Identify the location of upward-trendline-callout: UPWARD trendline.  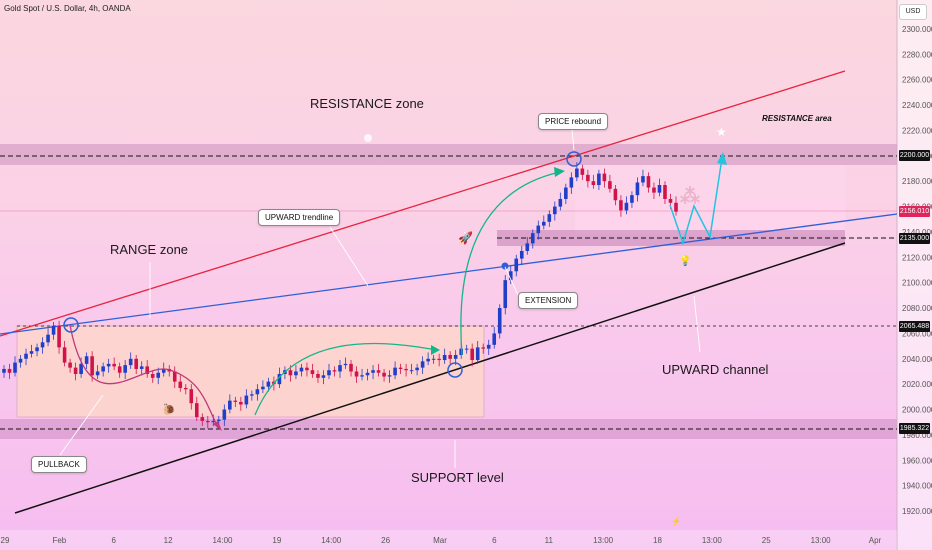
(299, 217).